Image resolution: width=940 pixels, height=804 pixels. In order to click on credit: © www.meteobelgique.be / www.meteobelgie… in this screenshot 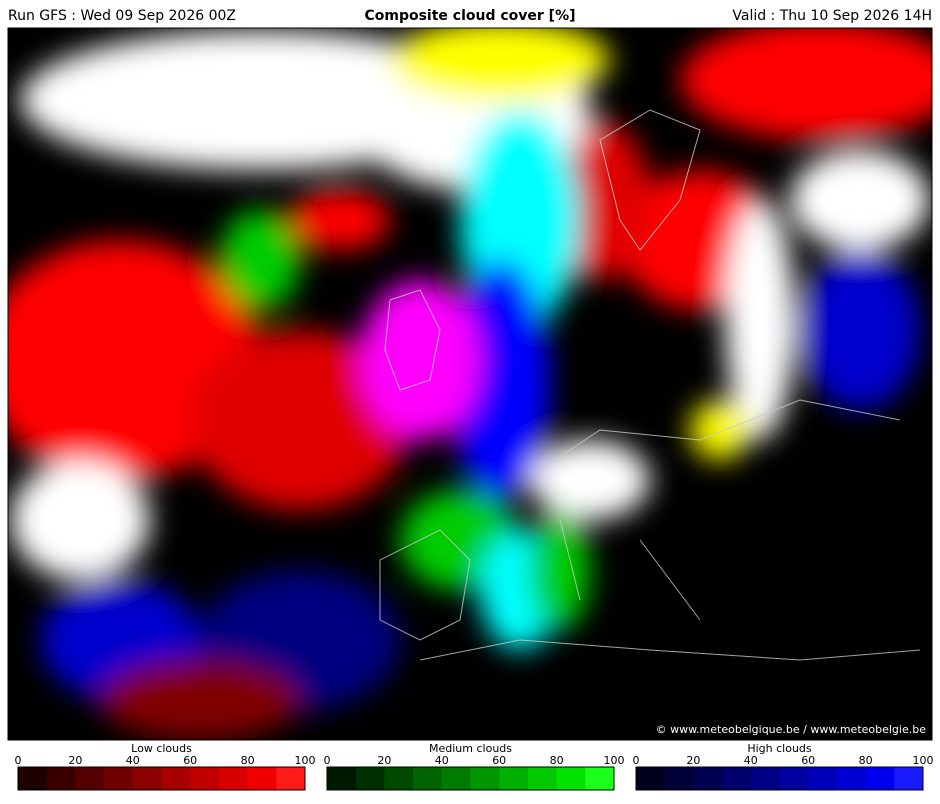, I will do `click(791, 729)`.